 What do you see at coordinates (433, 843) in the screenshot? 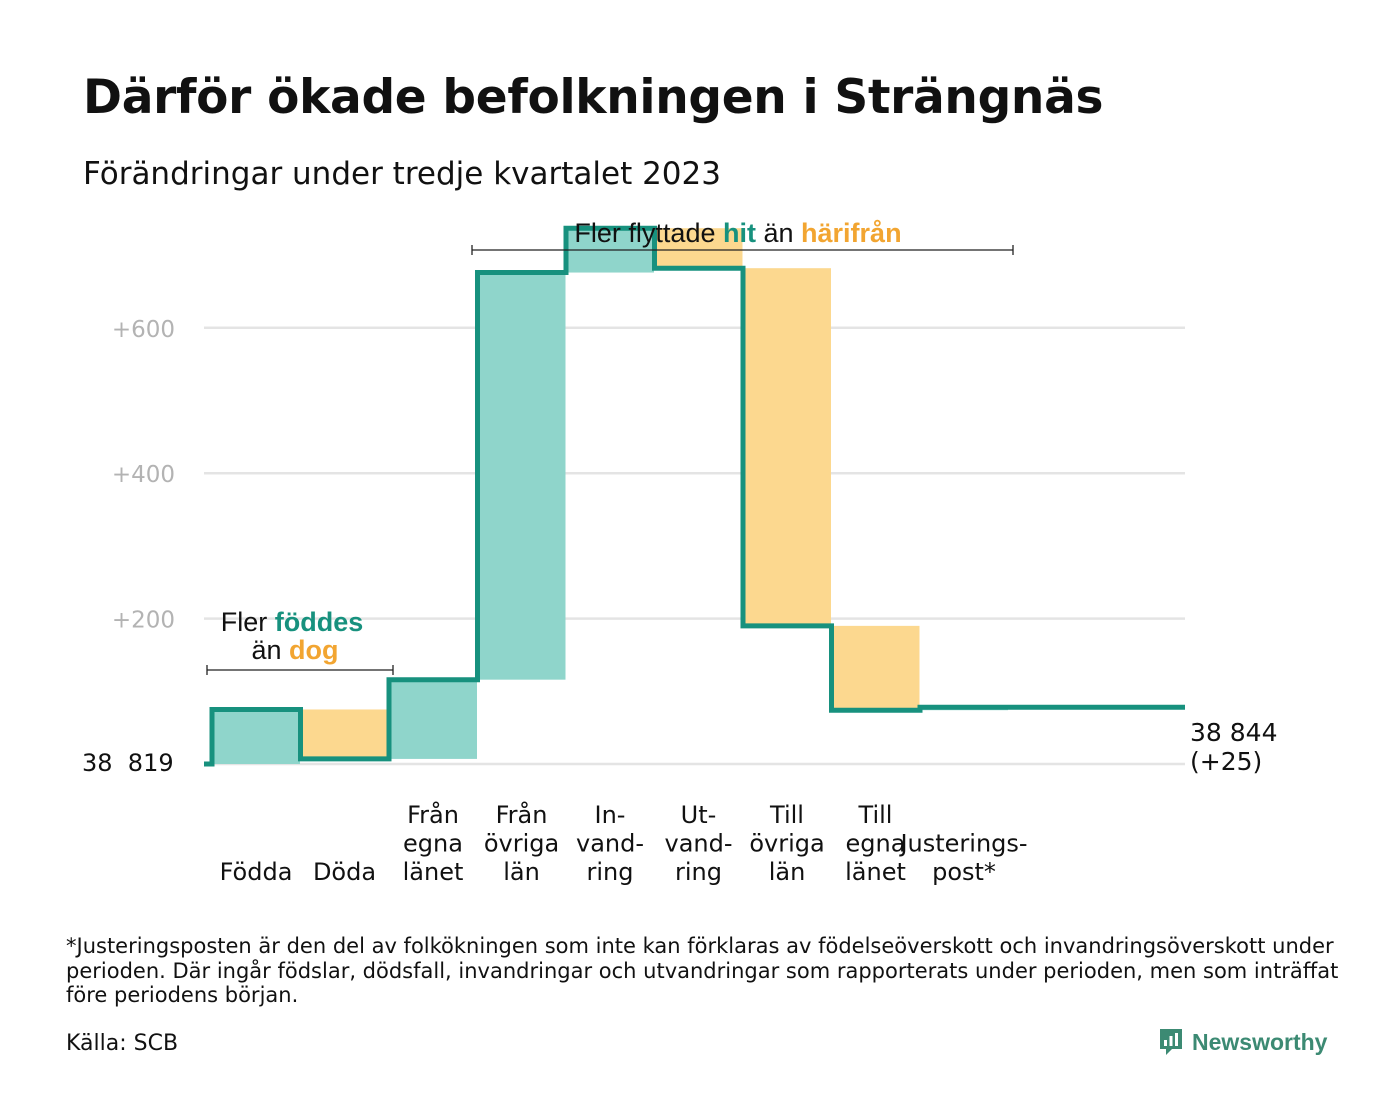
I see `x-category-label: Från egna länet` at bounding box center [433, 843].